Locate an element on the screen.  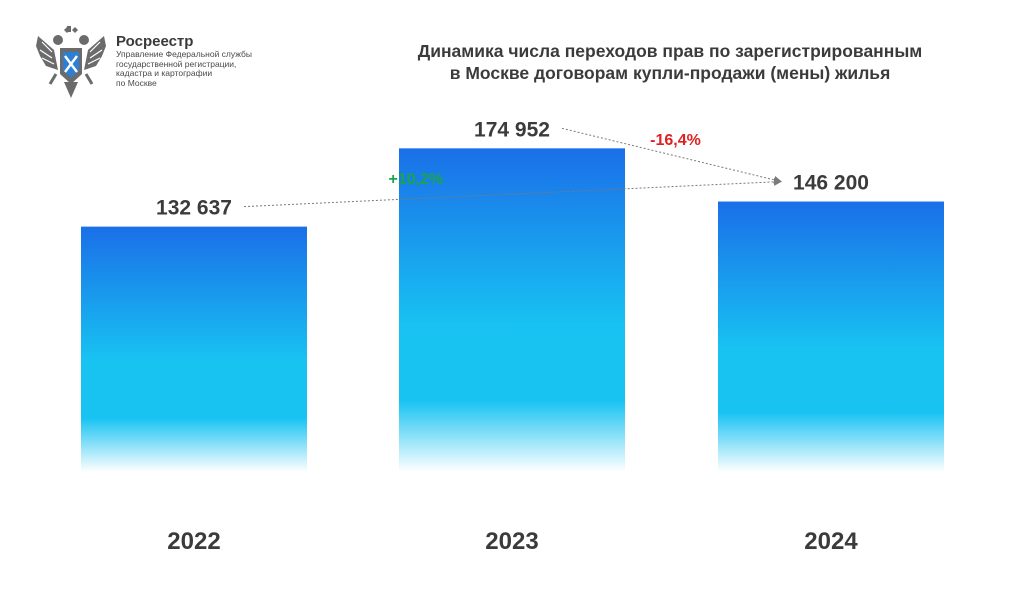
change-label-2: -16,4% is located at coordinates (675, 140).